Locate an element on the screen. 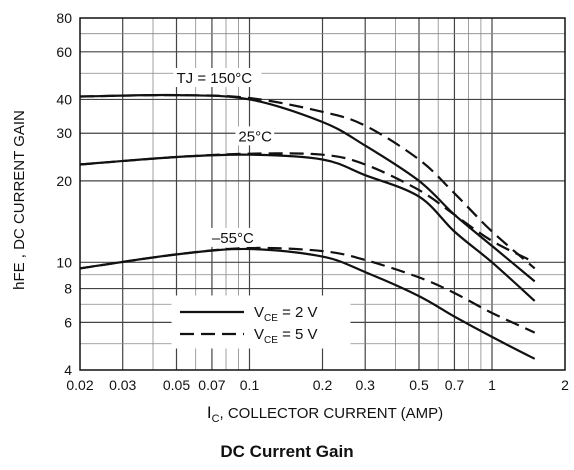 The width and height of the screenshot is (574, 470). legend-label-solid: VCE = 2 V is located at coordinates (286, 314).